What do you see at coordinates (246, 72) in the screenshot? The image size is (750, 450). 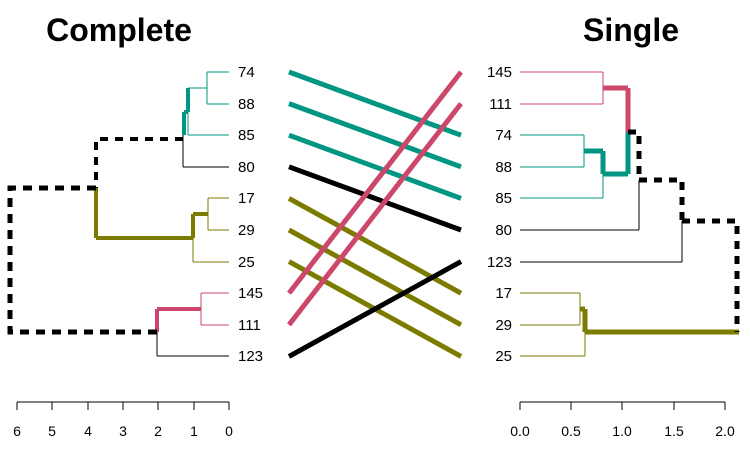 I see `left-leaf-label: 74` at bounding box center [246, 72].